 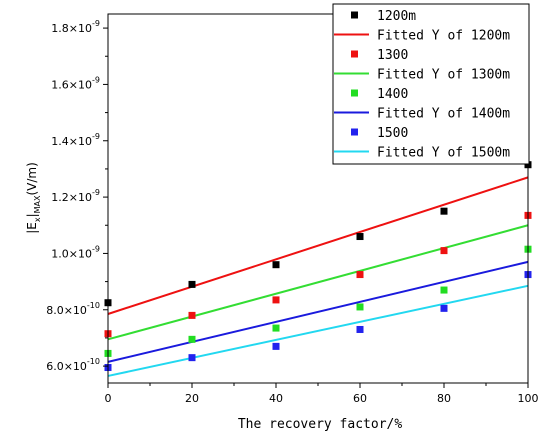 What do you see at coordinates (75, 196) in the screenshot?
I see `y-tick-label: 1.2×10⁻⁹` at bounding box center [75, 196].